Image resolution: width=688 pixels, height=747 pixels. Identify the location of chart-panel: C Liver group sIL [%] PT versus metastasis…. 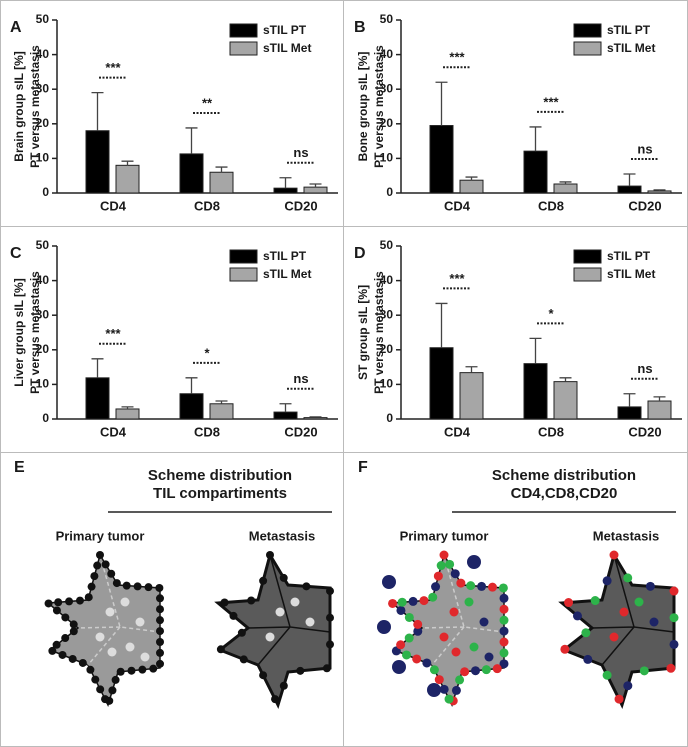
(174, 338).